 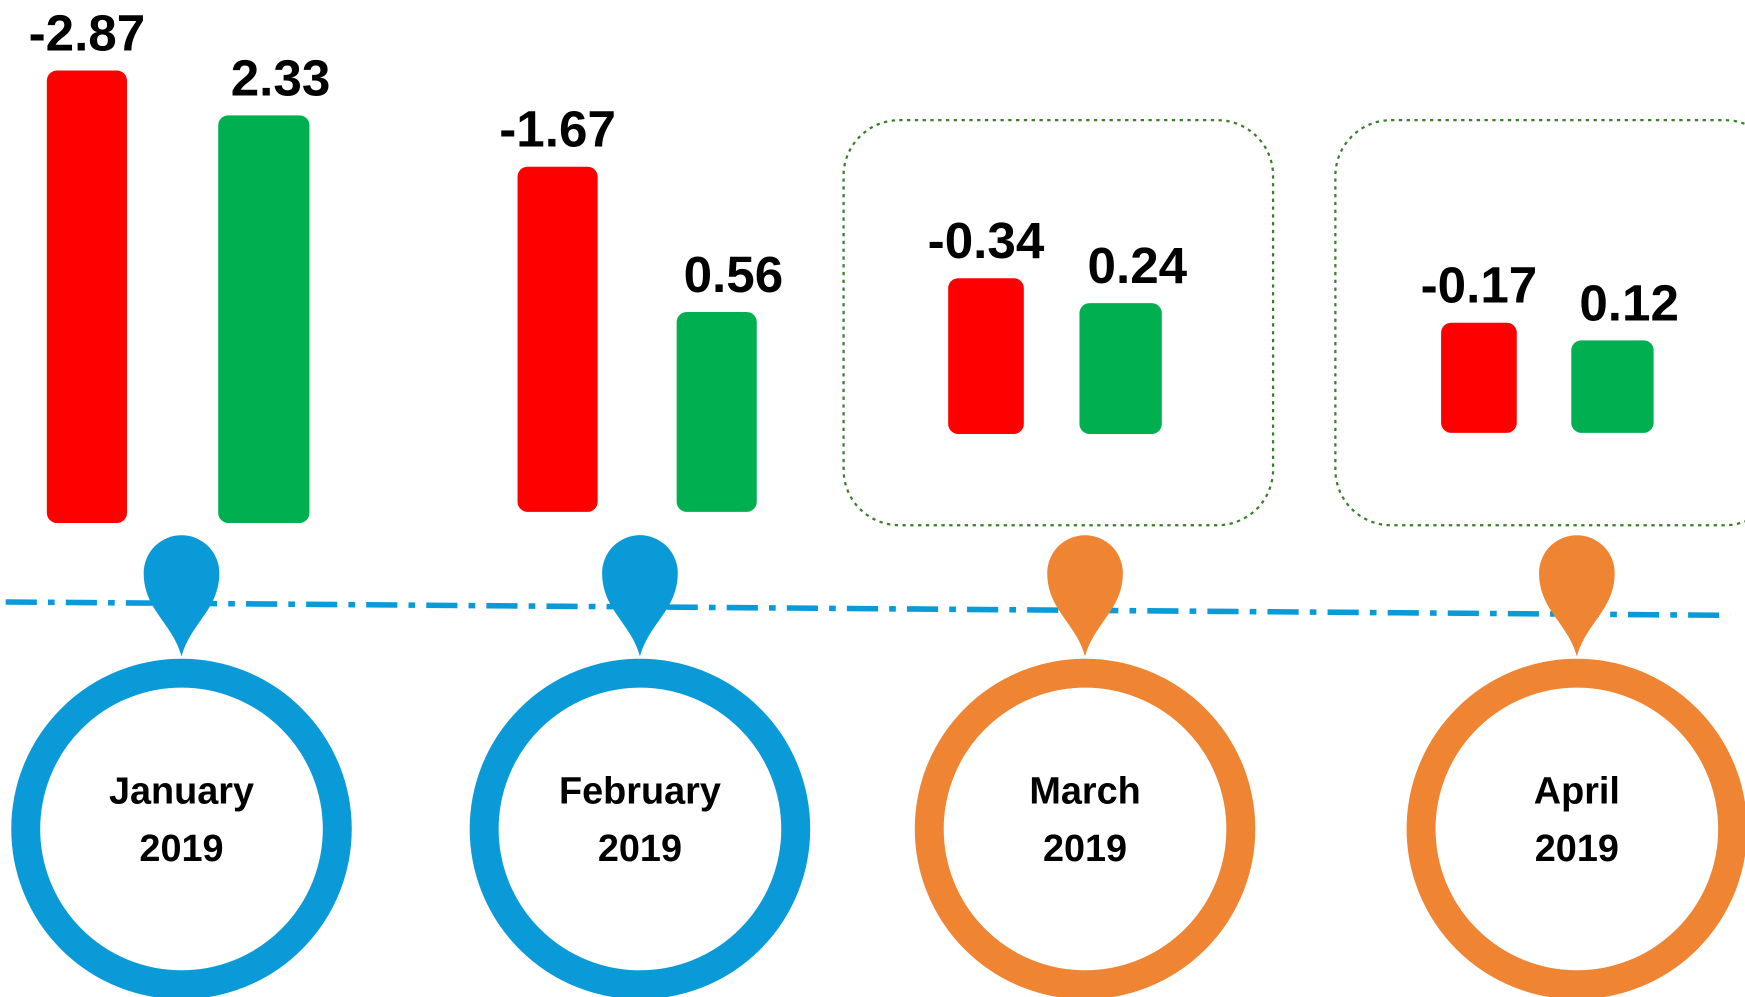 What do you see at coordinates (640, 791) in the screenshot?
I see `month-label: February` at bounding box center [640, 791].